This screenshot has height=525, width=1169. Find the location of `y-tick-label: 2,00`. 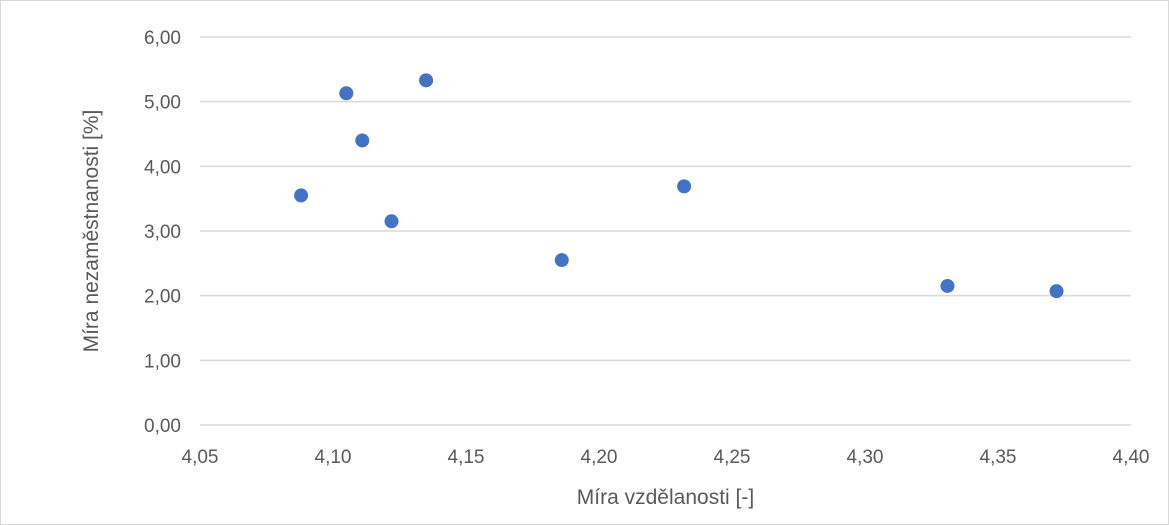

y-tick-label: 2,00 is located at coordinates (162, 297).